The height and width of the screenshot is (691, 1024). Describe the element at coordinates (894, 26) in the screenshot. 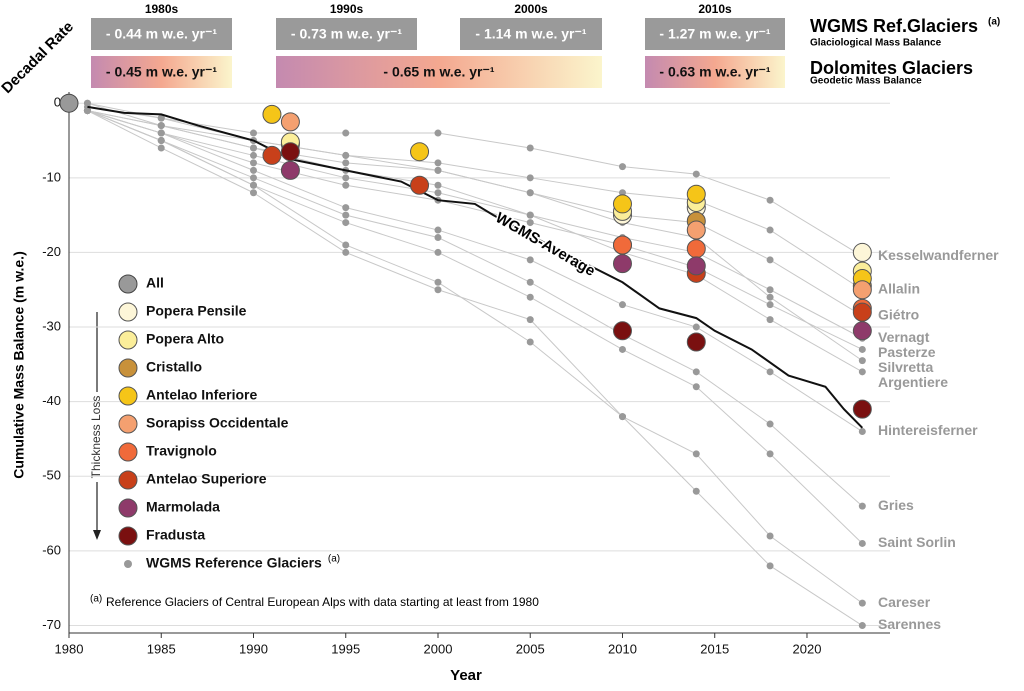

I see `wgms-title: WGMS Ref.Glaciers` at that location.